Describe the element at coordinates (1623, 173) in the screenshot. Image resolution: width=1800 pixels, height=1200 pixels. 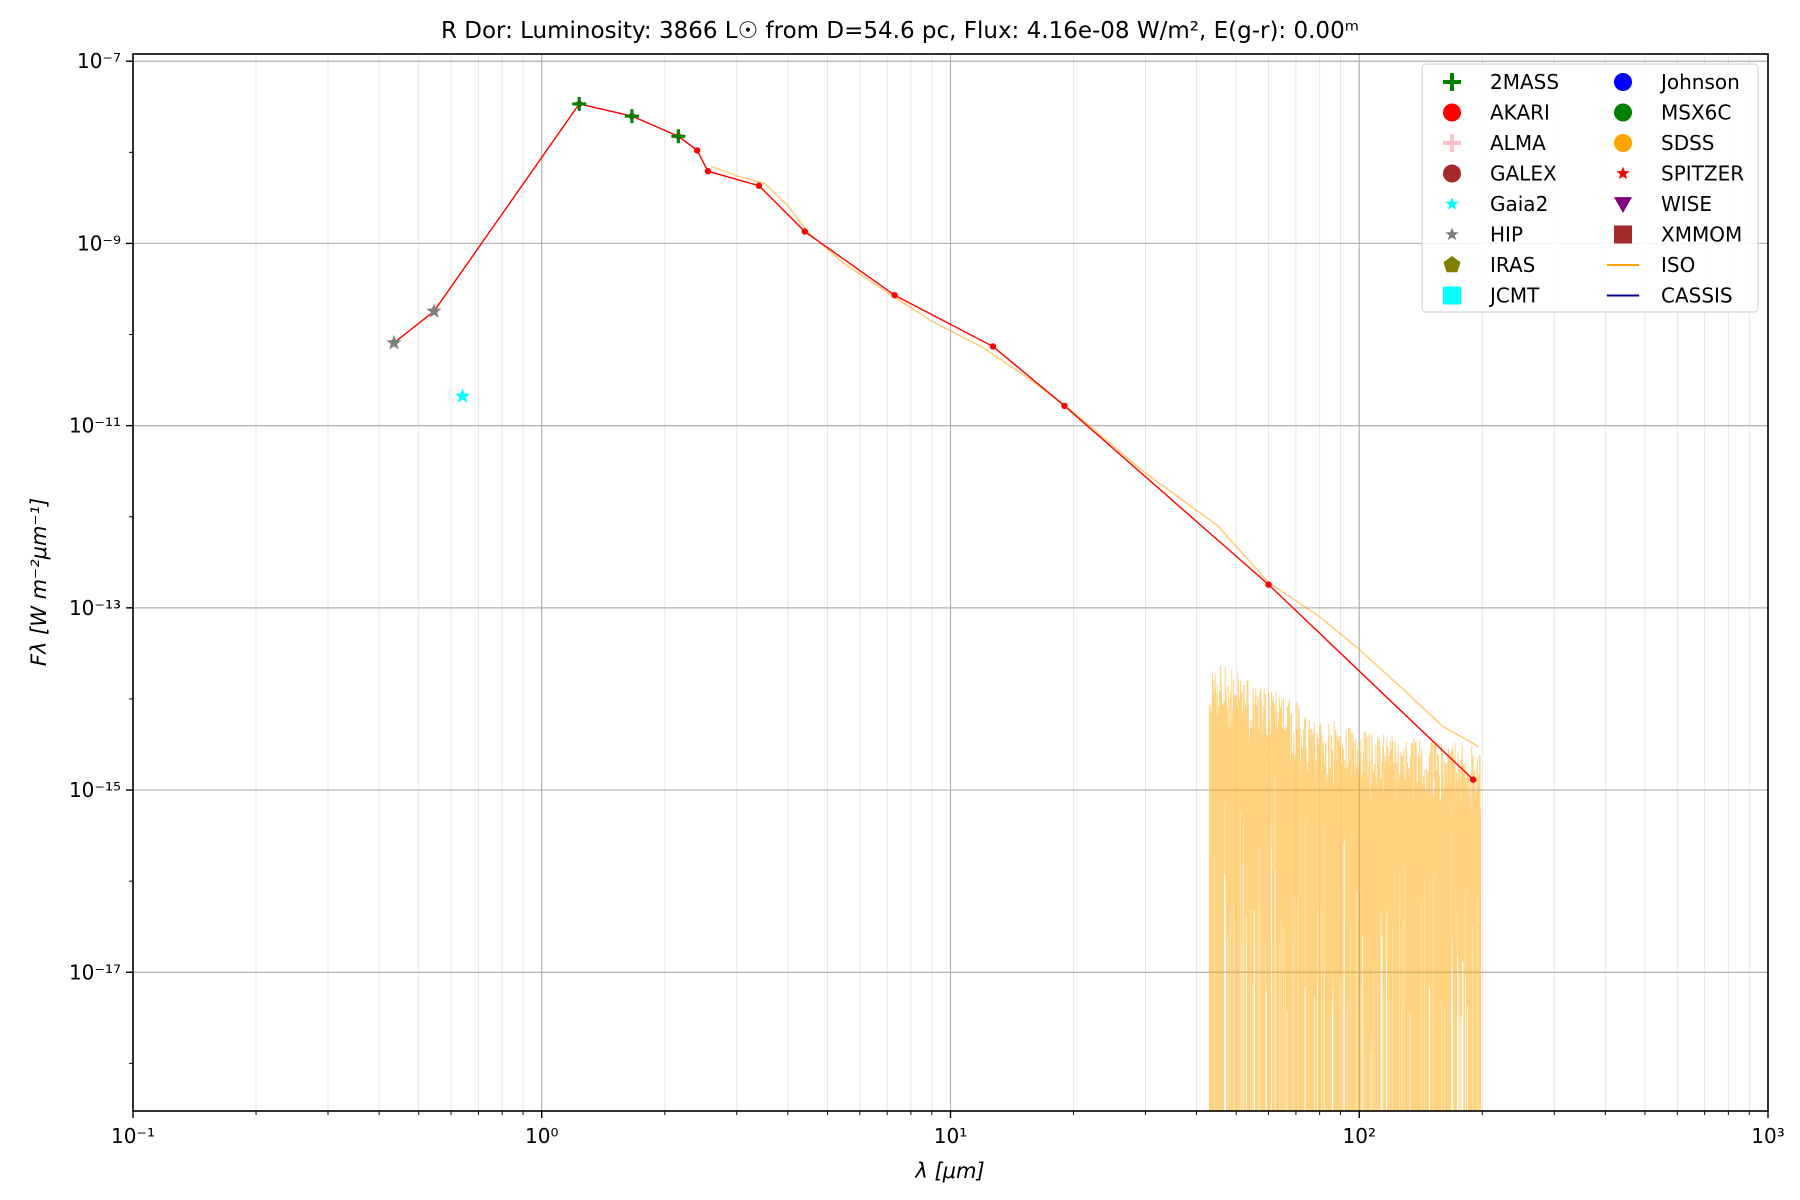
I see `legend-marker-spitzer` at that location.